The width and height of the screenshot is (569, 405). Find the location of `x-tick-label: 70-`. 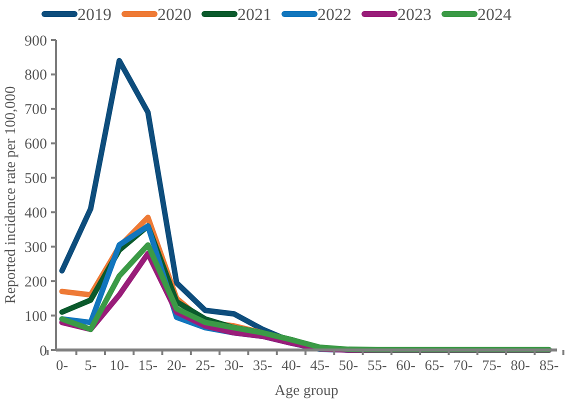

x-tick-label: 70- is located at coordinates (463, 366).